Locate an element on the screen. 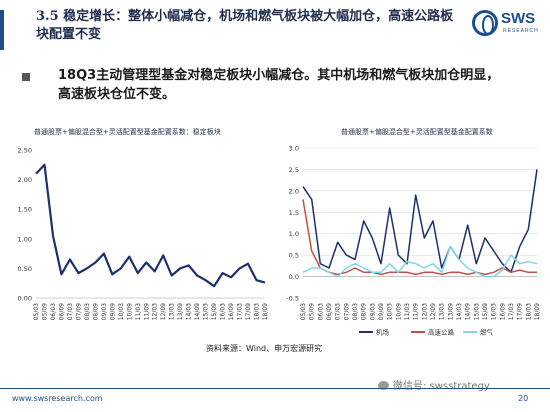  footer-url: www.swsresearch.com is located at coordinates (57, 398).